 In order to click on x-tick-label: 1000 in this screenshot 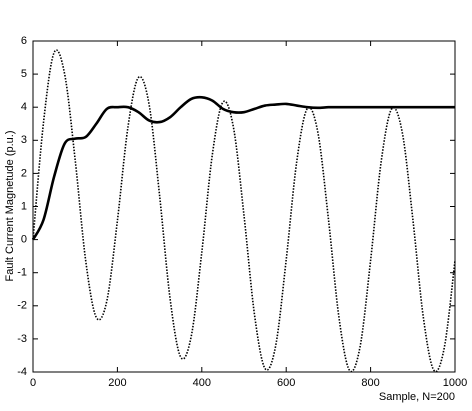, I will do `click(455, 383)`.